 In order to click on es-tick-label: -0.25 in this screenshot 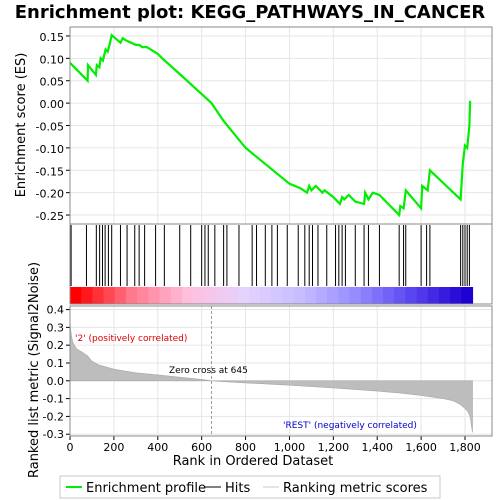, I will do `click(50, 216)`.